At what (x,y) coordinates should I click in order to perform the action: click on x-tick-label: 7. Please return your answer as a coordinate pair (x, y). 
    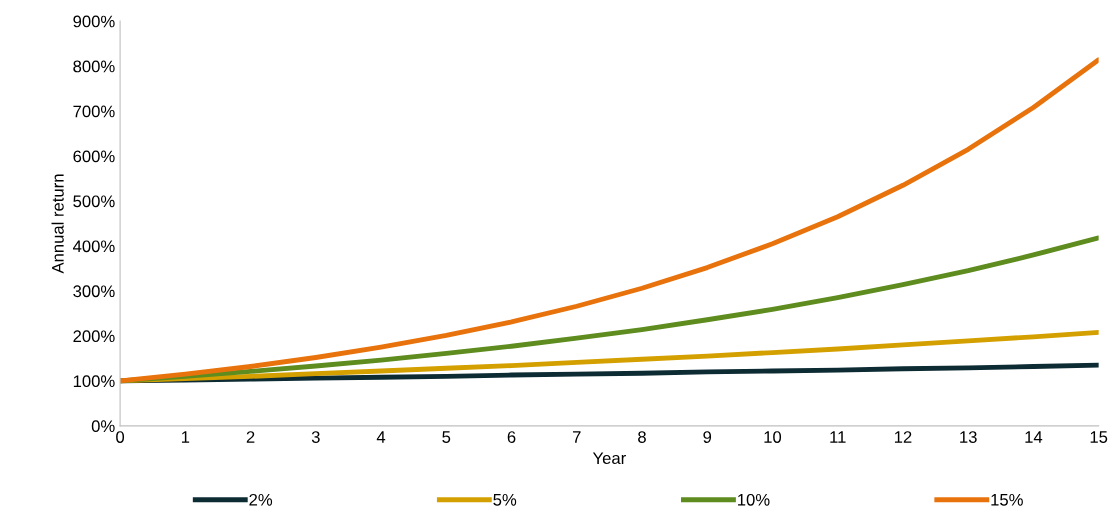
    Looking at the image, I should click on (576, 437).